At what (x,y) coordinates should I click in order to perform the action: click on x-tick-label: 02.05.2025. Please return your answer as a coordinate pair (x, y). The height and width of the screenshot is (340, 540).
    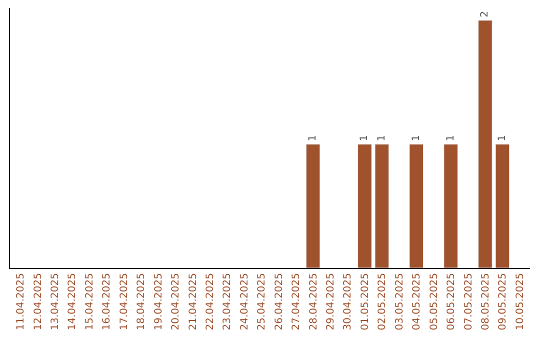
    Looking at the image, I should click on (382, 301).